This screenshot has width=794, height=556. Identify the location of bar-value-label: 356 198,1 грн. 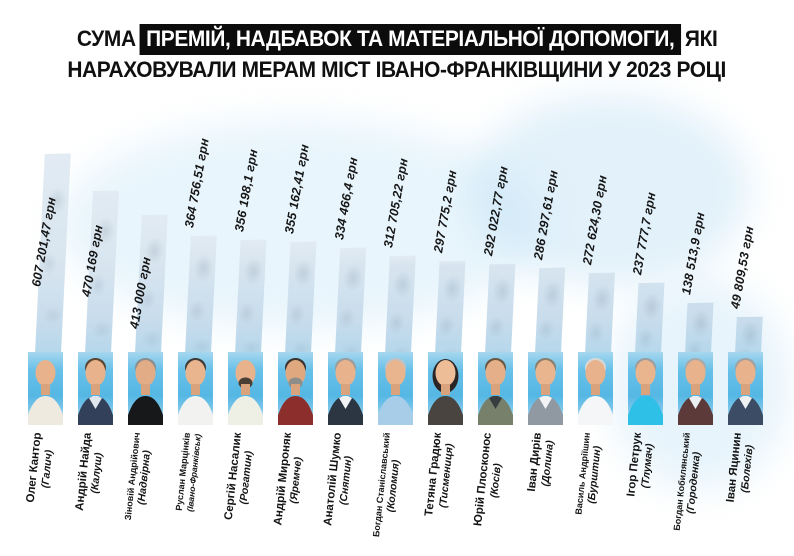
(246, 190).